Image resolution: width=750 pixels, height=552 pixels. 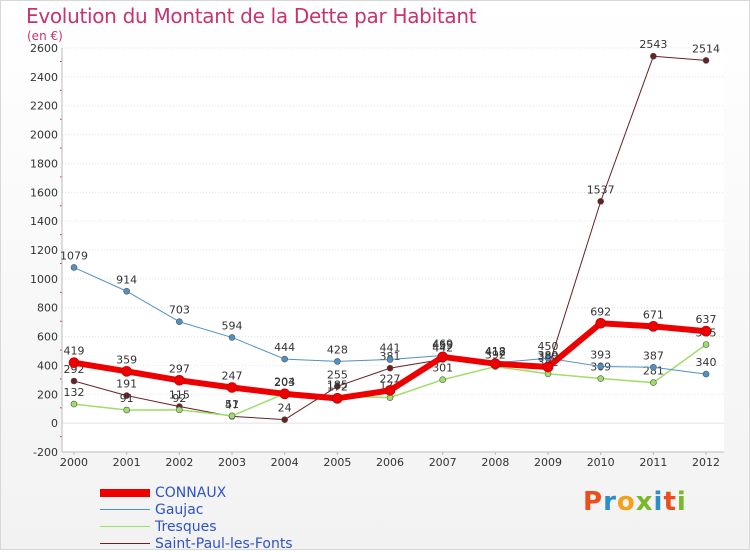 What do you see at coordinates (179, 310) in the screenshot?
I see `data-label: 703` at bounding box center [179, 310].